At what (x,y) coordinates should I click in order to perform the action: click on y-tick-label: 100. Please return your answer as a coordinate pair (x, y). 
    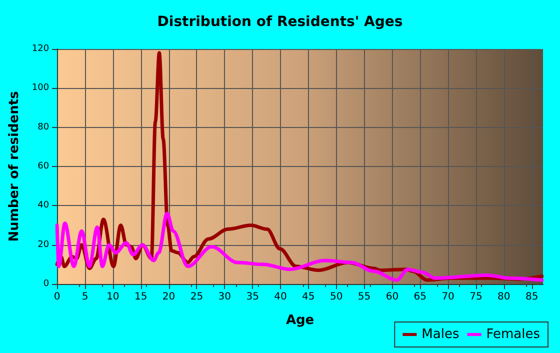
    Looking at the image, I should click on (41, 88).